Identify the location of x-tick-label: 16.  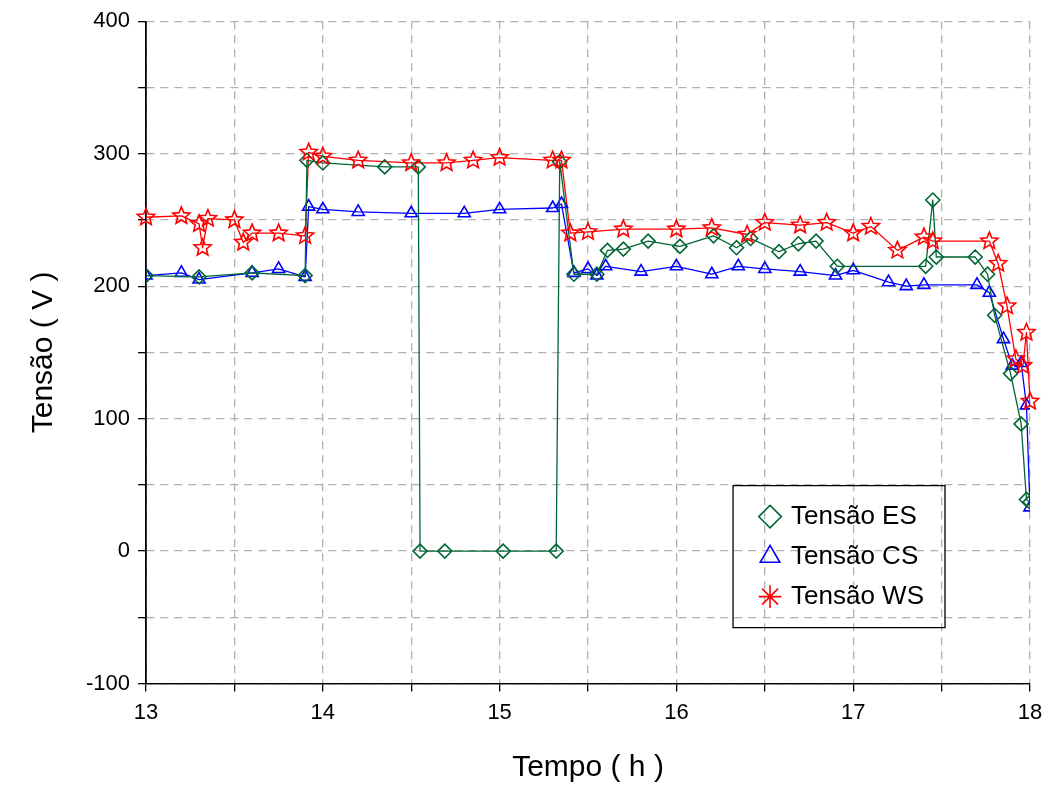
(676, 711).